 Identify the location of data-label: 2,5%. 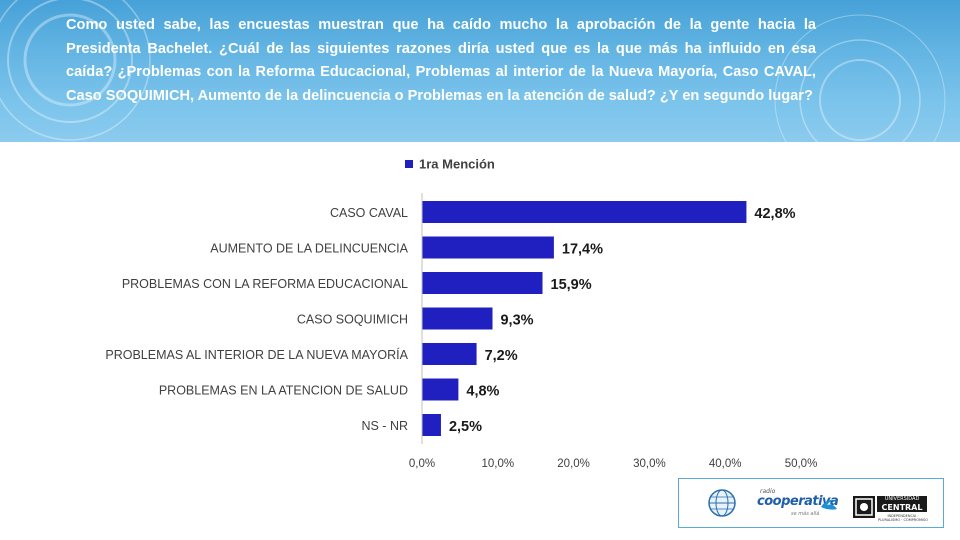
(465, 427).